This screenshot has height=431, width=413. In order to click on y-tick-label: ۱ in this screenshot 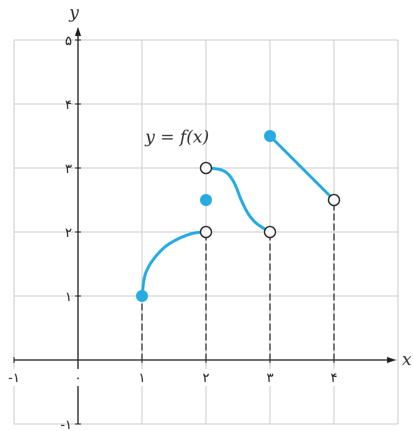, I will do `click(68, 297)`.